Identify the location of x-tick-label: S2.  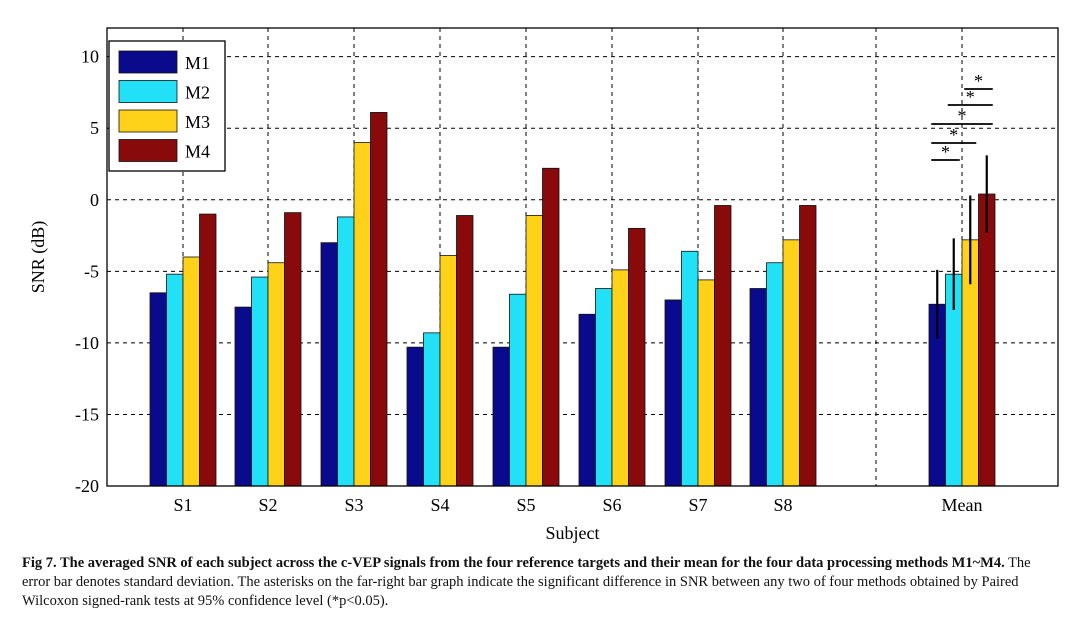
(267, 505).